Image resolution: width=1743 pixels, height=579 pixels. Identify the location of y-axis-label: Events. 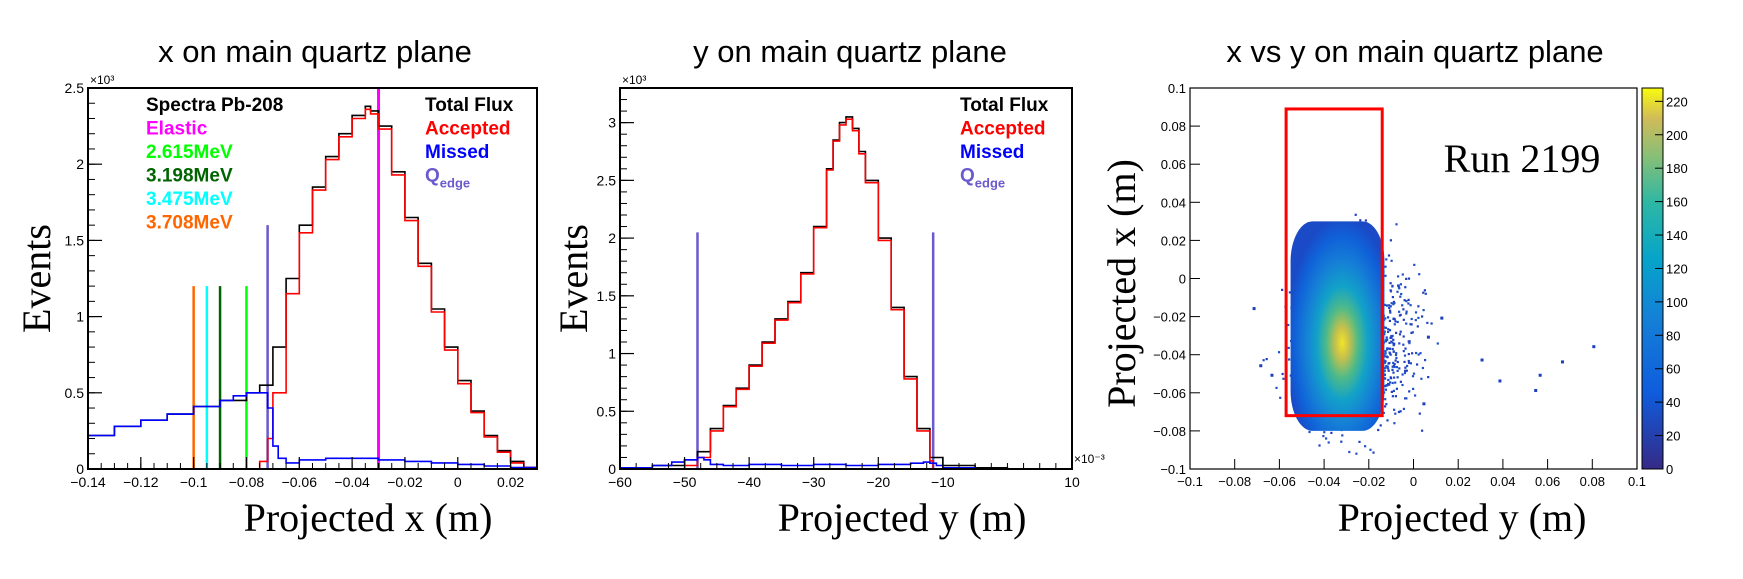
(36, 278).